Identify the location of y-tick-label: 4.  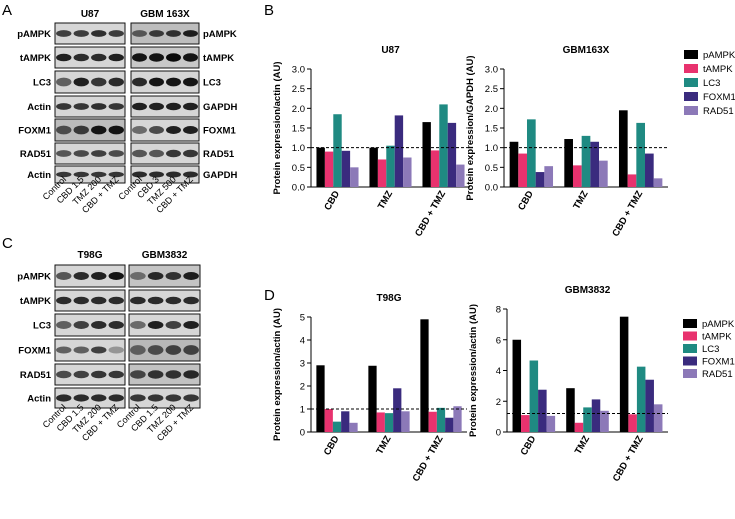
(498, 371).